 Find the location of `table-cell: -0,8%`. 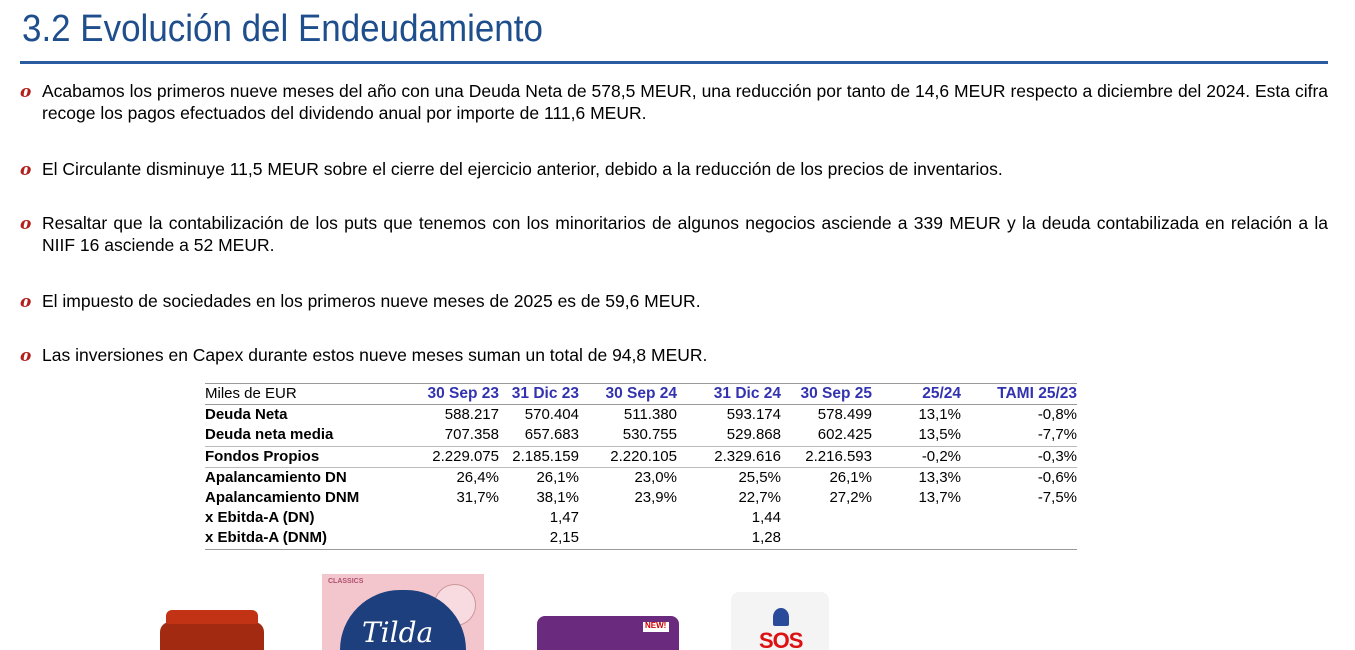

table-cell: -0,8% is located at coordinates (1057, 415).